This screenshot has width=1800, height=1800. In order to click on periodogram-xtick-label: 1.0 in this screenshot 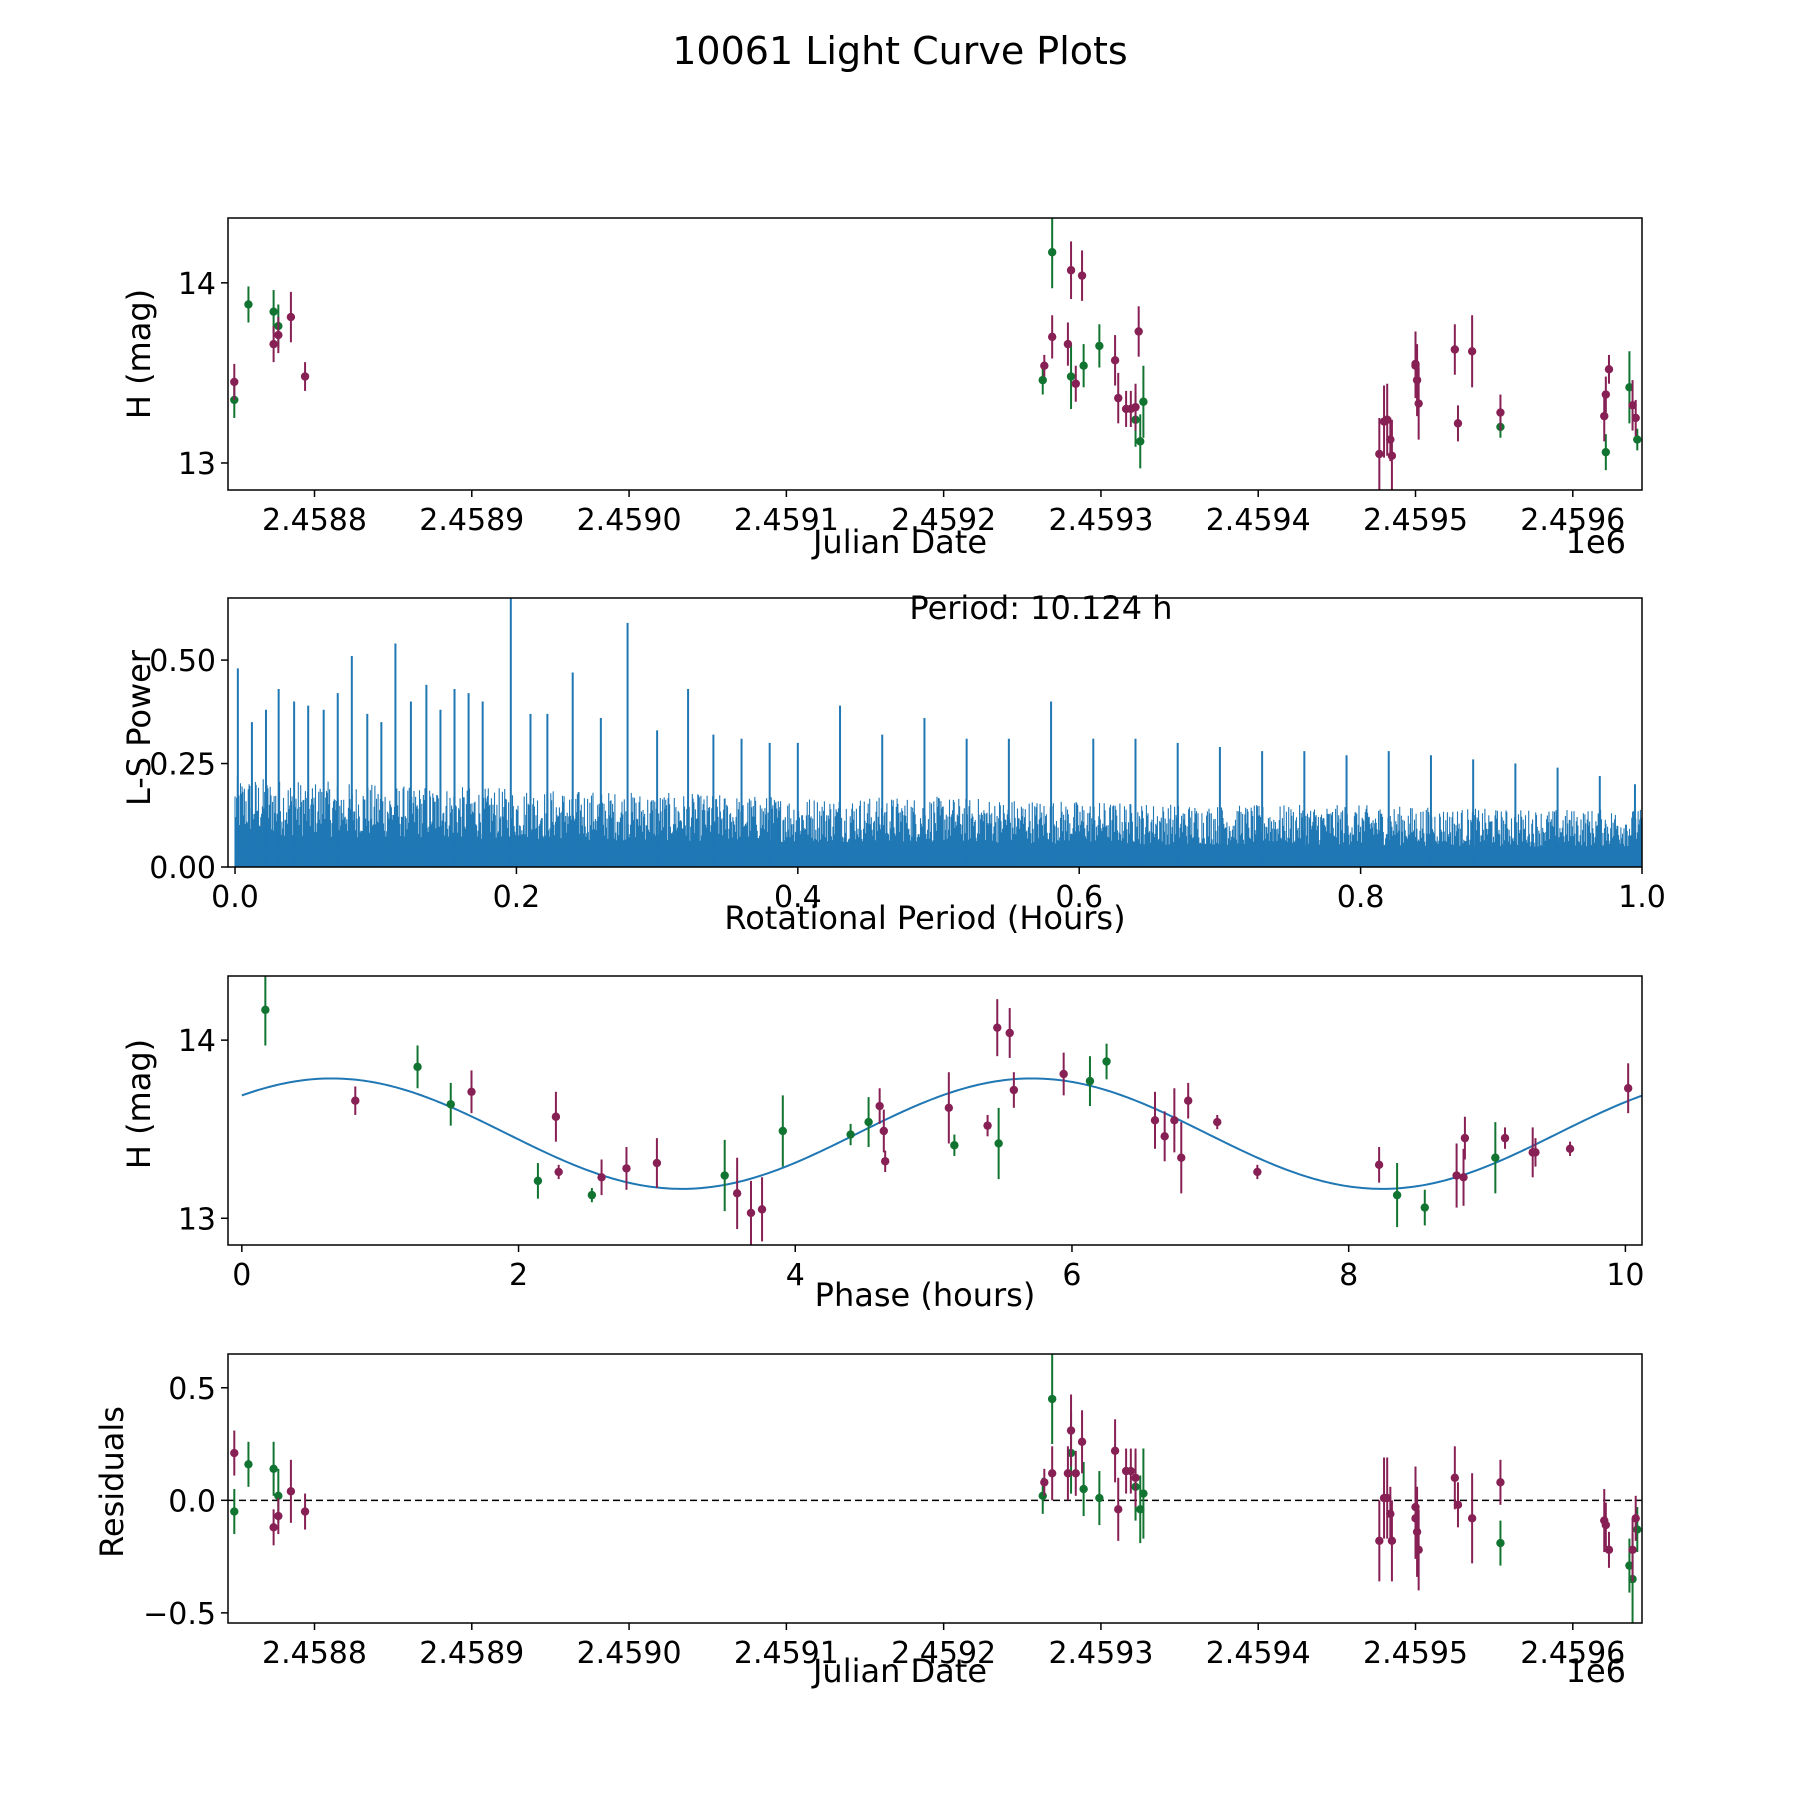, I will do `click(1642, 897)`.